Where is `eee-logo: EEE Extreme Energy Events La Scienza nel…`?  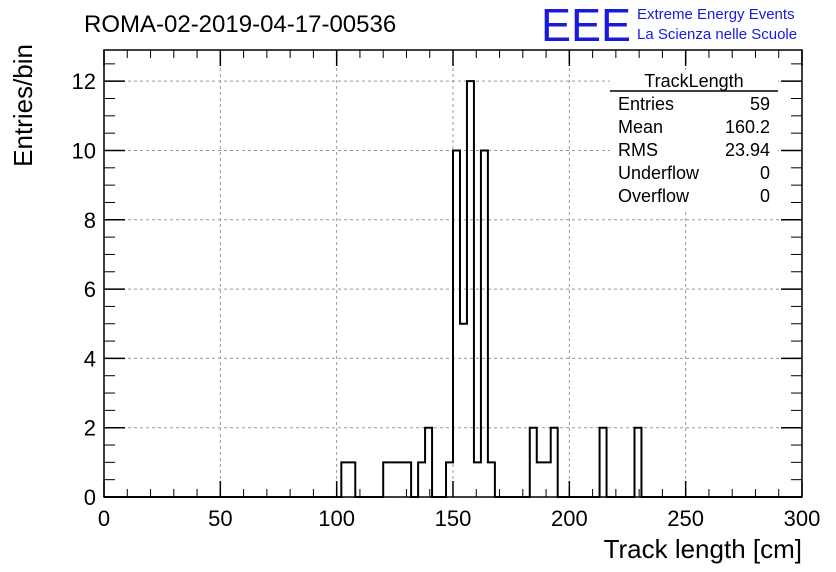
eee-logo: EEE Extreme Energy Events La Scienza nel… is located at coordinates (669, 25).